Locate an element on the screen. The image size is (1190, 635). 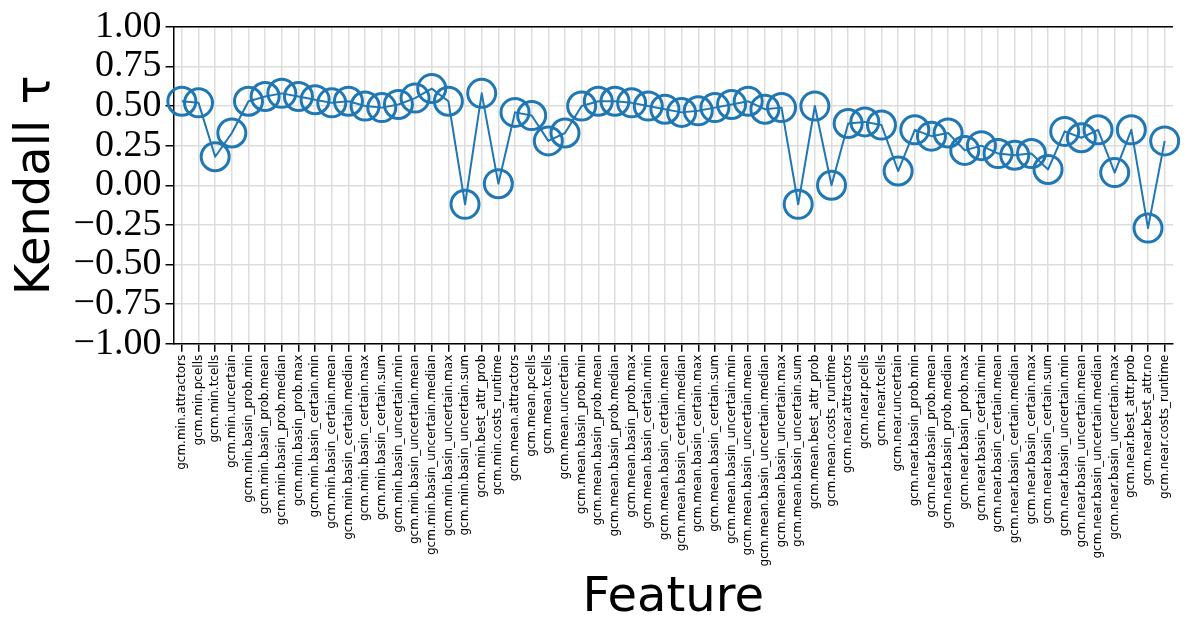
x-tick-label: gcm.mean.basin_certain.max is located at coordinates (697, 443).